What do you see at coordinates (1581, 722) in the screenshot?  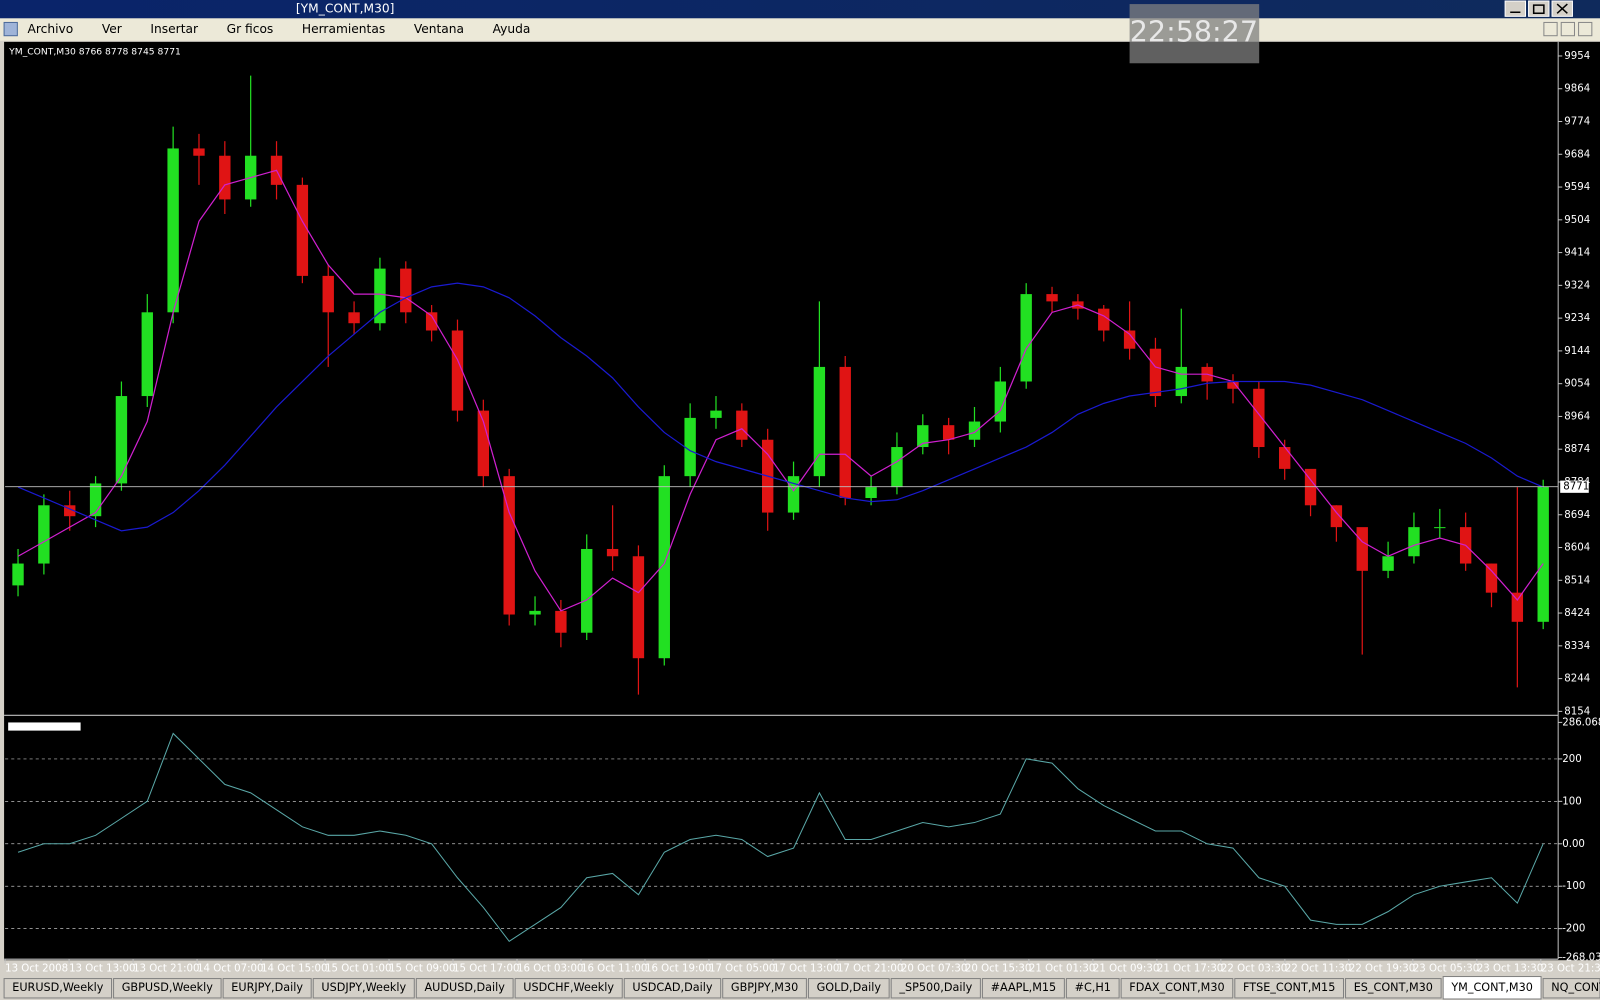 I see `indicator-tick-label: 286.0684` at bounding box center [1581, 722].